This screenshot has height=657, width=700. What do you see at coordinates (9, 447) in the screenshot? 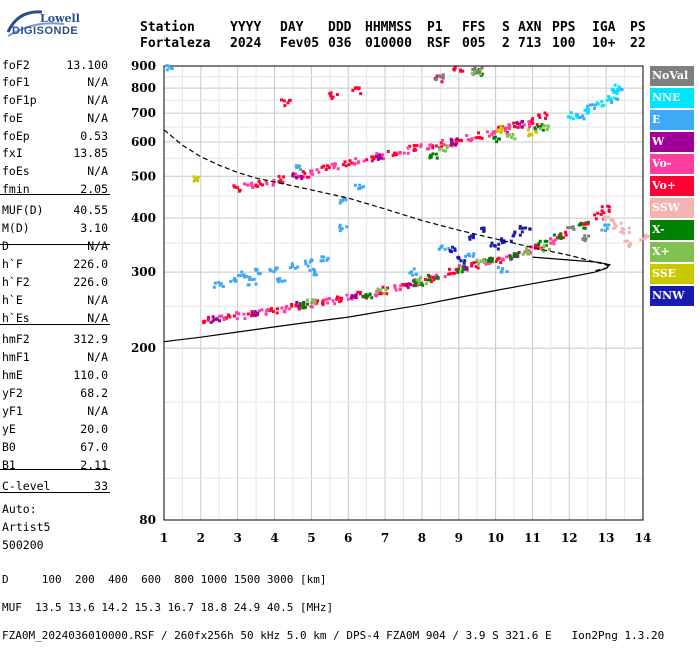
I see `param-name: B0` at bounding box center [9, 447].